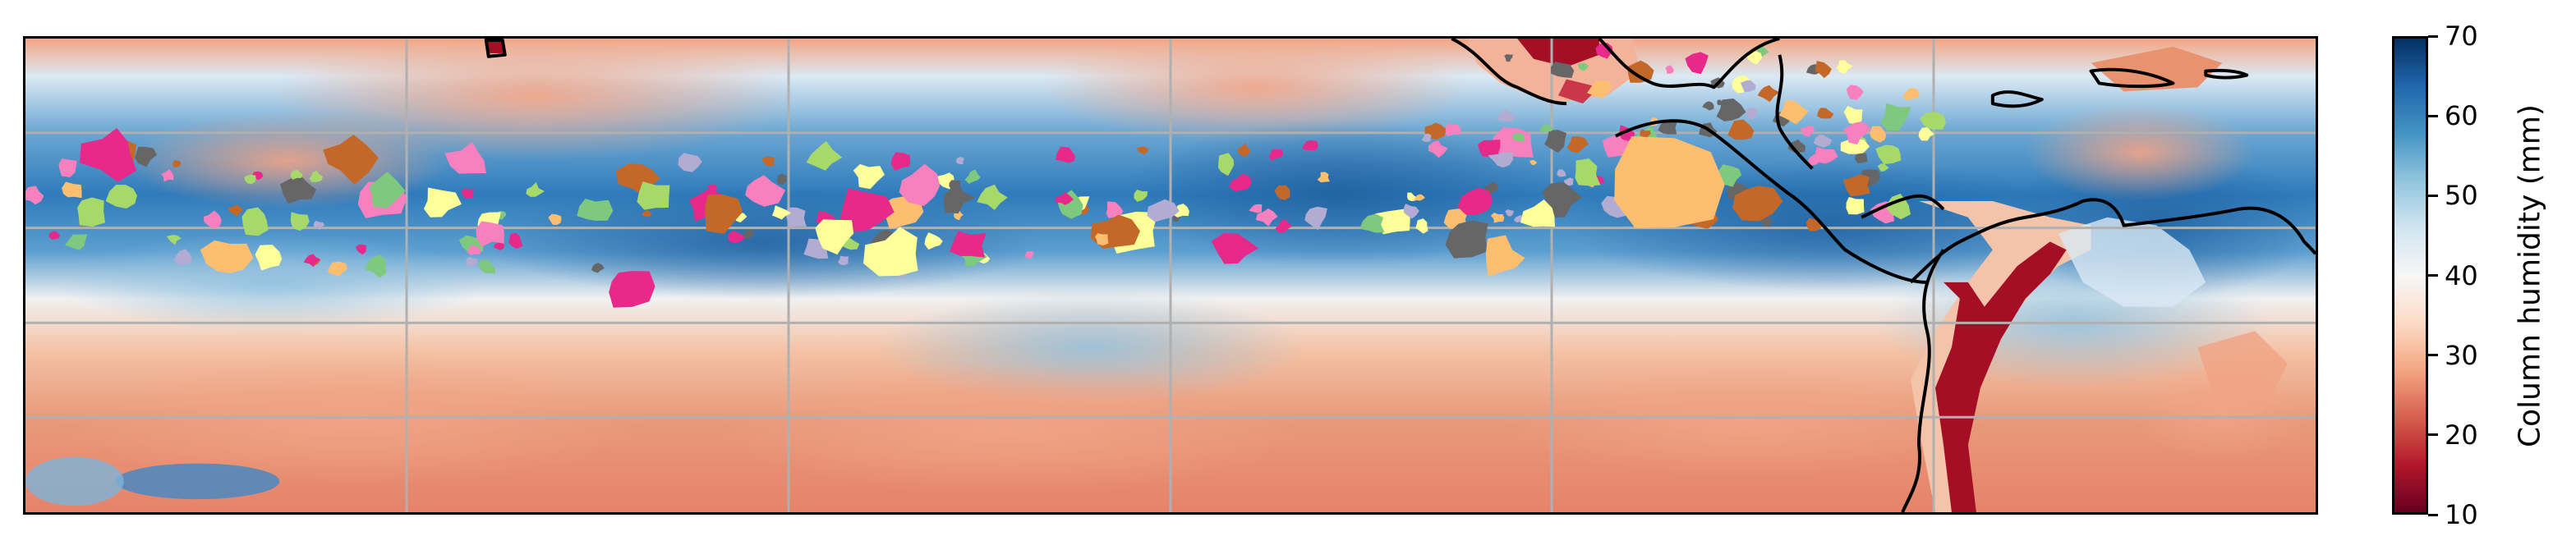  Describe the element at coordinates (2461, 116) in the screenshot. I see `colorbar-tick-label: 60` at that location.